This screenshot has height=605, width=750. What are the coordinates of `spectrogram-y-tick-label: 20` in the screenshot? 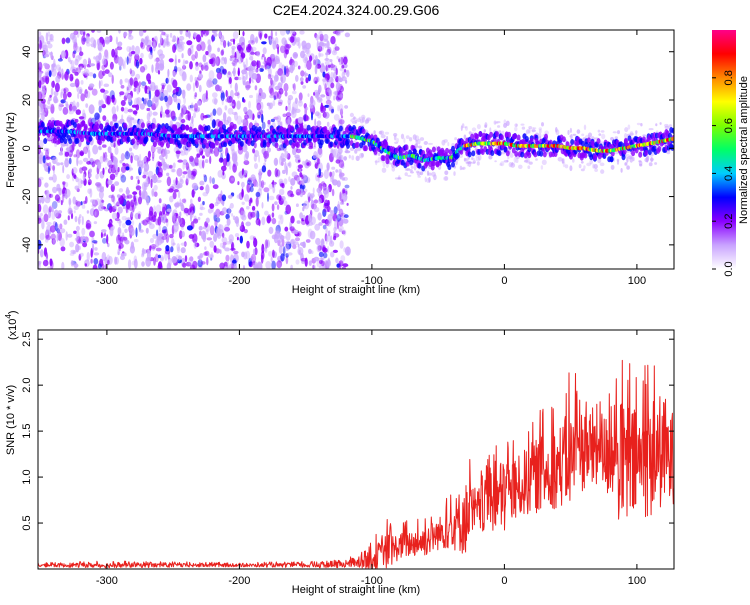 It's located at (27, 100).